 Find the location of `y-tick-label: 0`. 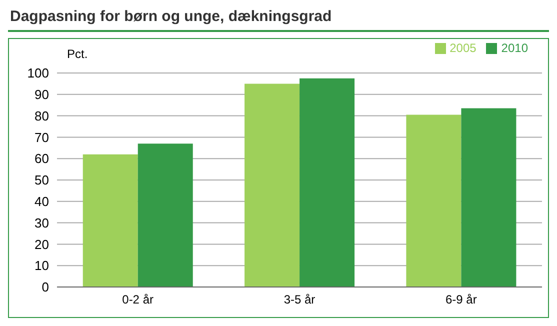

y-tick-label: 0 is located at coordinates (45, 287).